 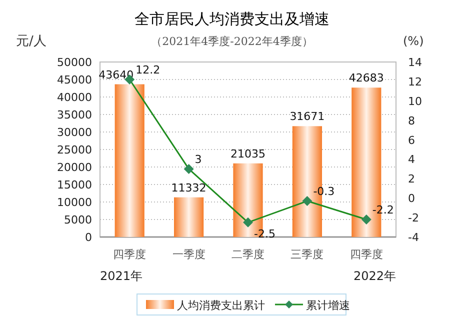 I want to click on y2-tick-label: 0, so click(x=411, y=199).